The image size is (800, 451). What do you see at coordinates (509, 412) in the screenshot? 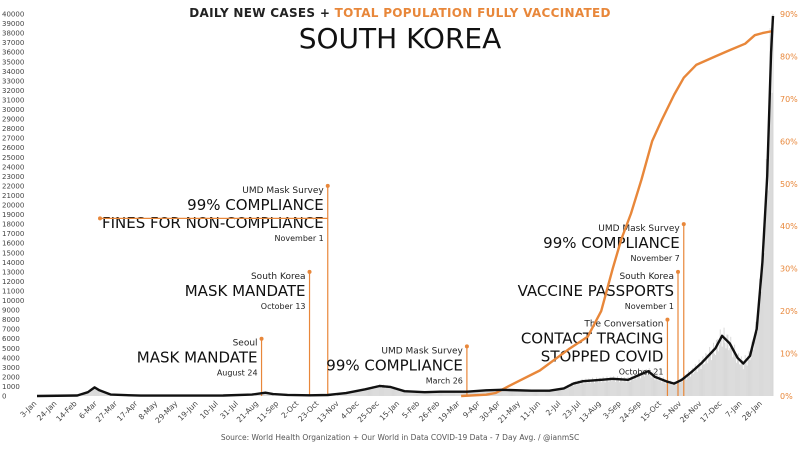
I see `x-tick-label: 21-May` at bounding box center [509, 412].